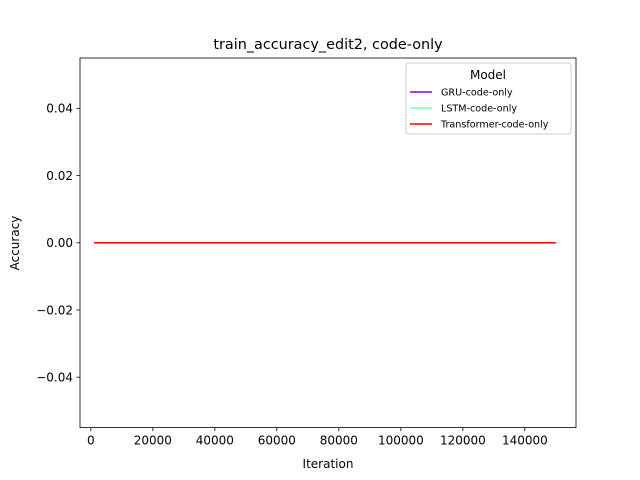 Image resolution: width=640 pixels, height=480 pixels. I want to click on x-tick-label: 100000, so click(401, 441).